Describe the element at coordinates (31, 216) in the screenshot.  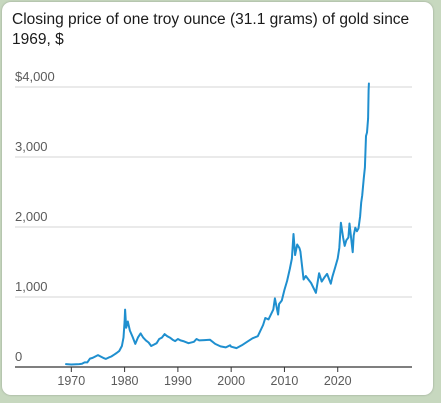
I see `y-tick-label: 2,000` at that location.